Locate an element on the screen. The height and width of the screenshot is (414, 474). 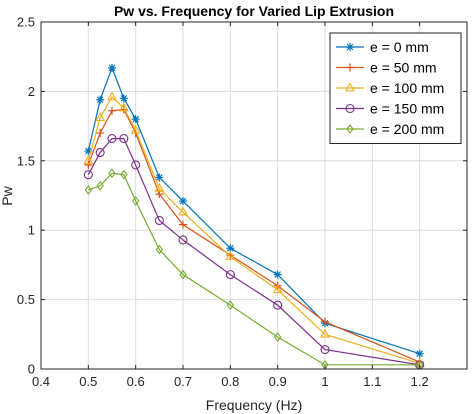
x-axis-label: Frequency (Hz) is located at coordinates (254, 405).